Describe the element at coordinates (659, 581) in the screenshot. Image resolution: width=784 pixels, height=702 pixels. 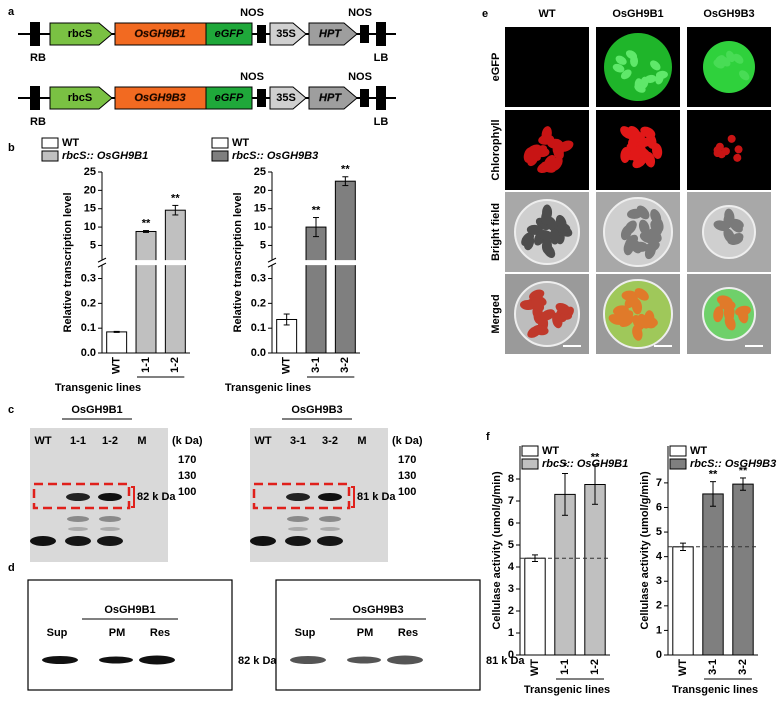
I see `y-tick-label: 3` at that location.